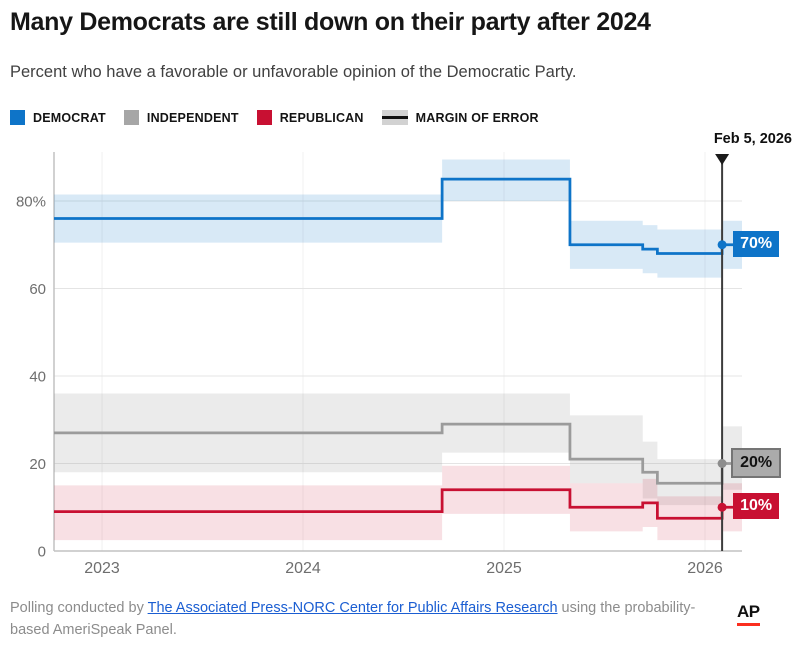 Image resolution: width=801 pixels, height=650 pixels. I want to click on legend-item-democrat: DEMOCRAT, so click(58, 117).